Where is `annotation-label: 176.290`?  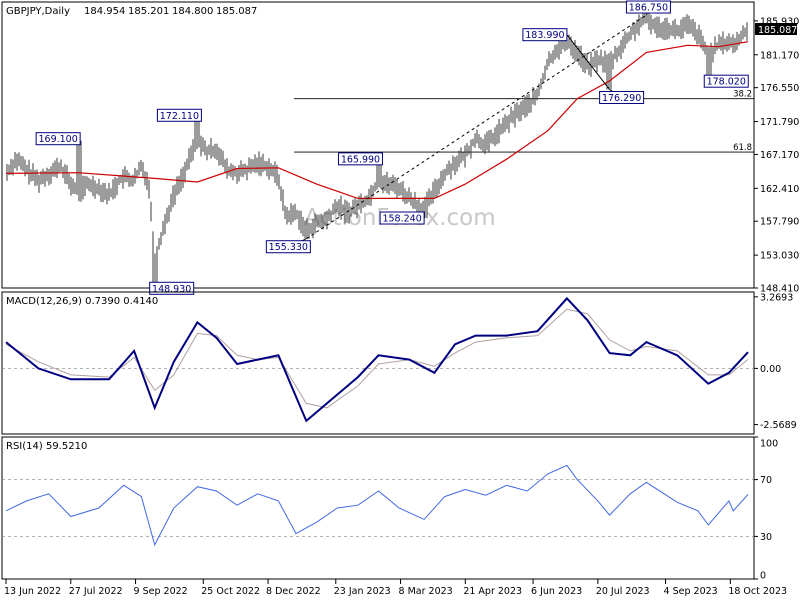 annotation-label: 176.290 is located at coordinates (621, 98).